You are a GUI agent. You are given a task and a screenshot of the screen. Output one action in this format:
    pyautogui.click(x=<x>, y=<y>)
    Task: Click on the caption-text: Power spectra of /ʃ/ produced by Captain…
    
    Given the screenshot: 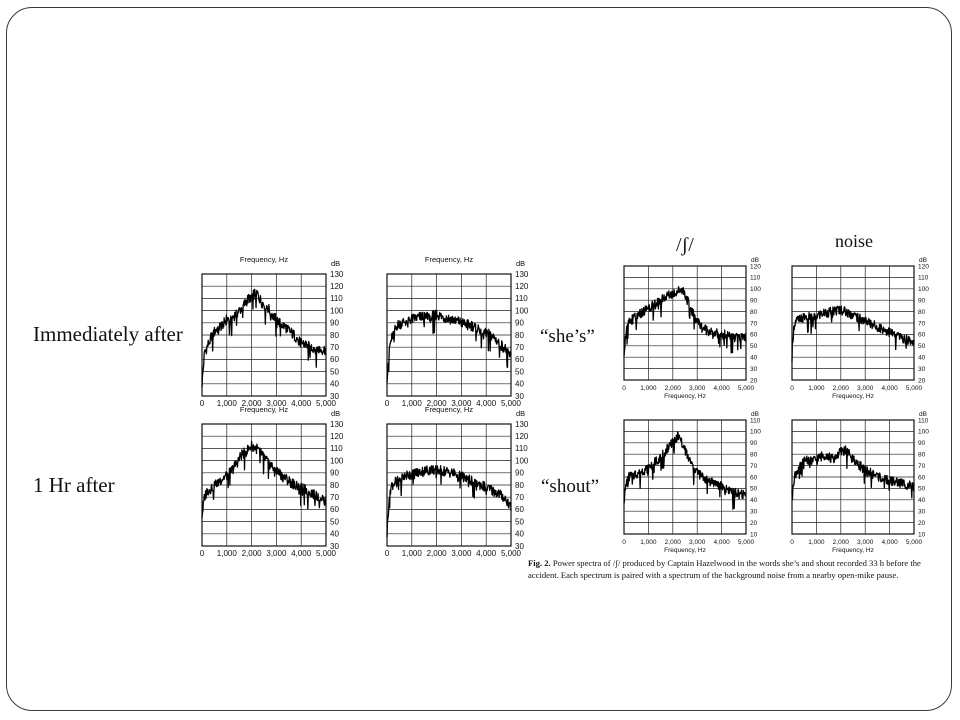 What is the action you would take?
    pyautogui.click(x=724, y=569)
    